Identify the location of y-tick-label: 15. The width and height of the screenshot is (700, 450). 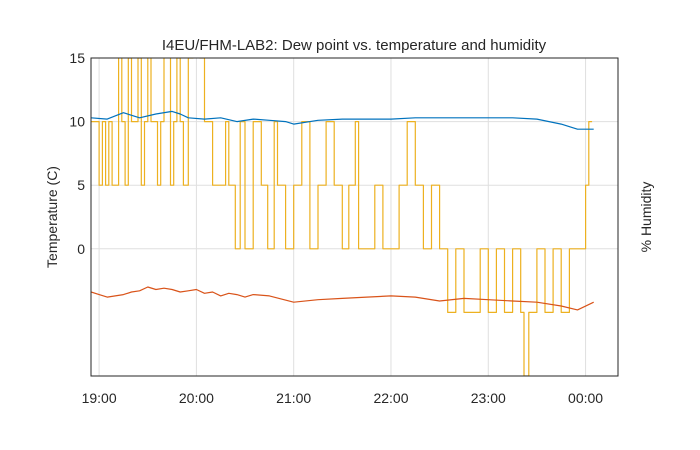
(77, 58).